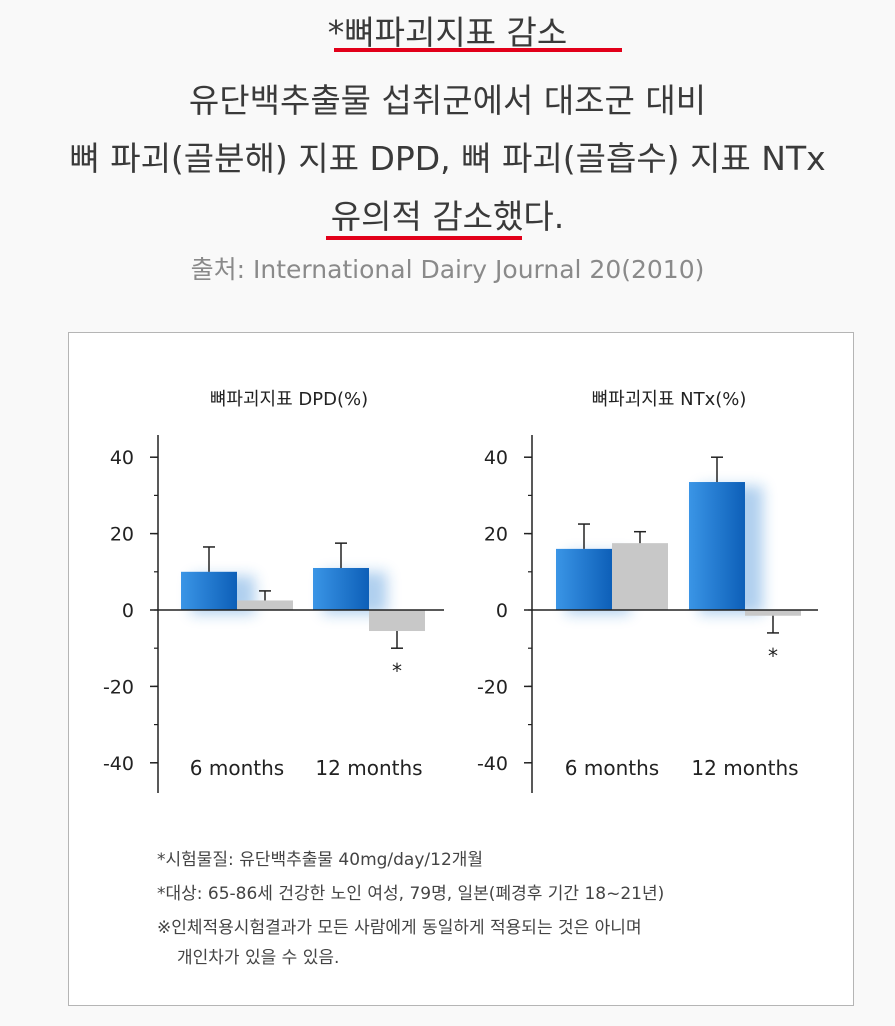 This screenshot has width=895, height=1026. I want to click on note-disclaimer-cont: 개인차가 있을 수 있음., so click(258, 958).